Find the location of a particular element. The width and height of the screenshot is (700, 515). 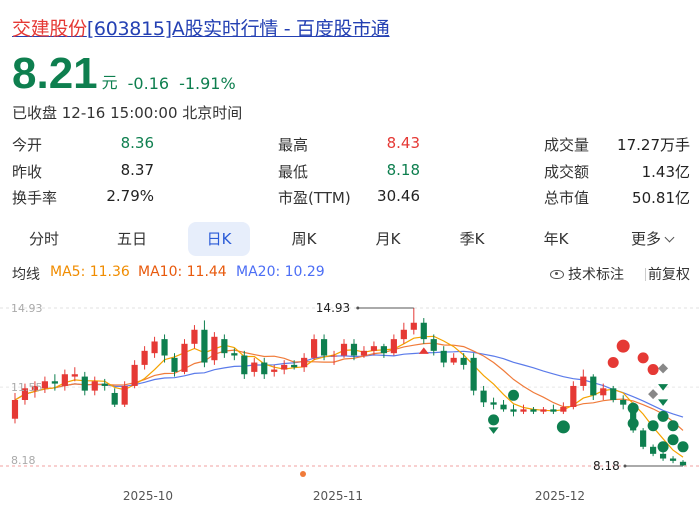

market-status: 已收盘 12-16 15:00:00 北京时间 is located at coordinates (127, 113).